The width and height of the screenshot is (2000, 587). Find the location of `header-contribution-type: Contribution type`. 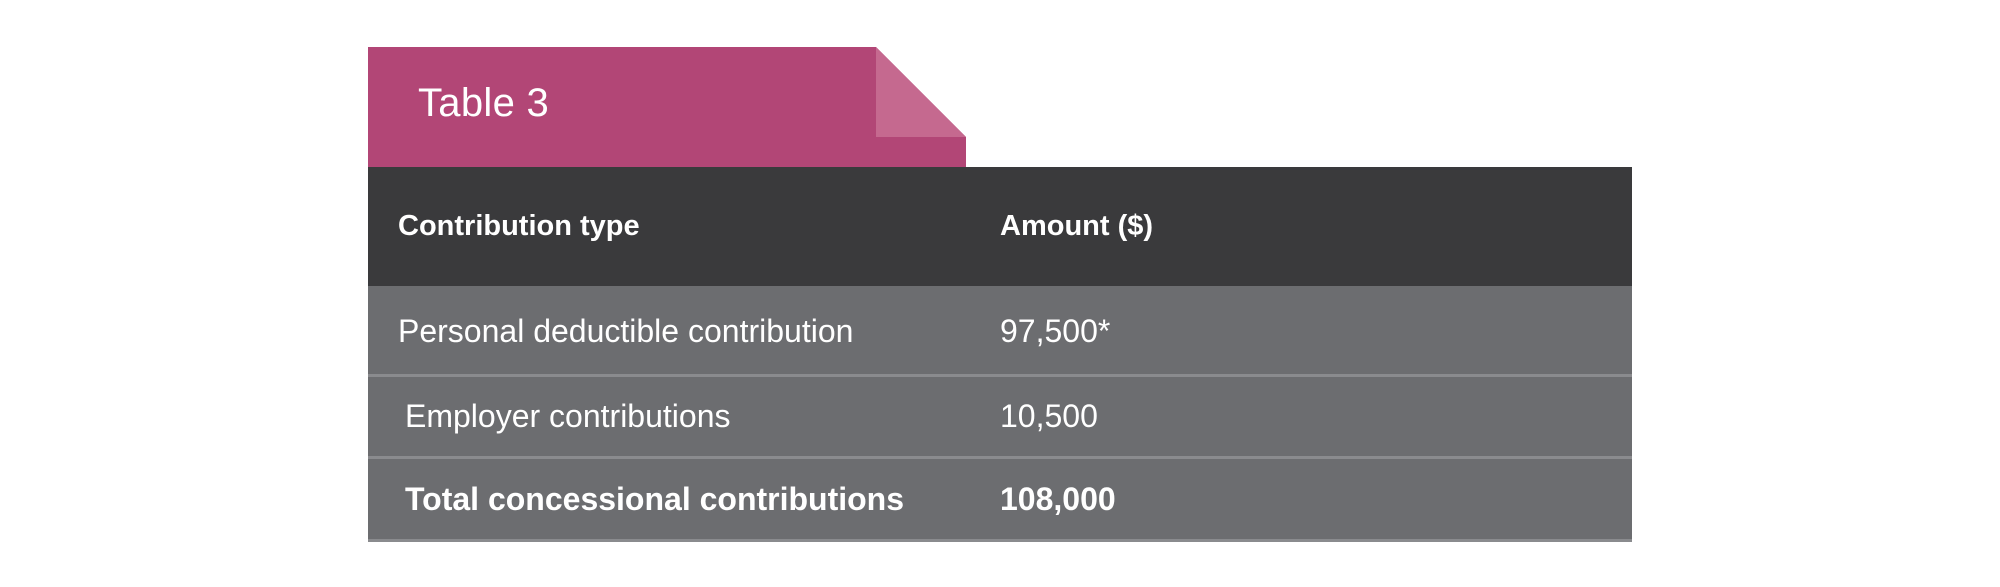

header-contribution-type: Contribution type is located at coordinates (519, 226).